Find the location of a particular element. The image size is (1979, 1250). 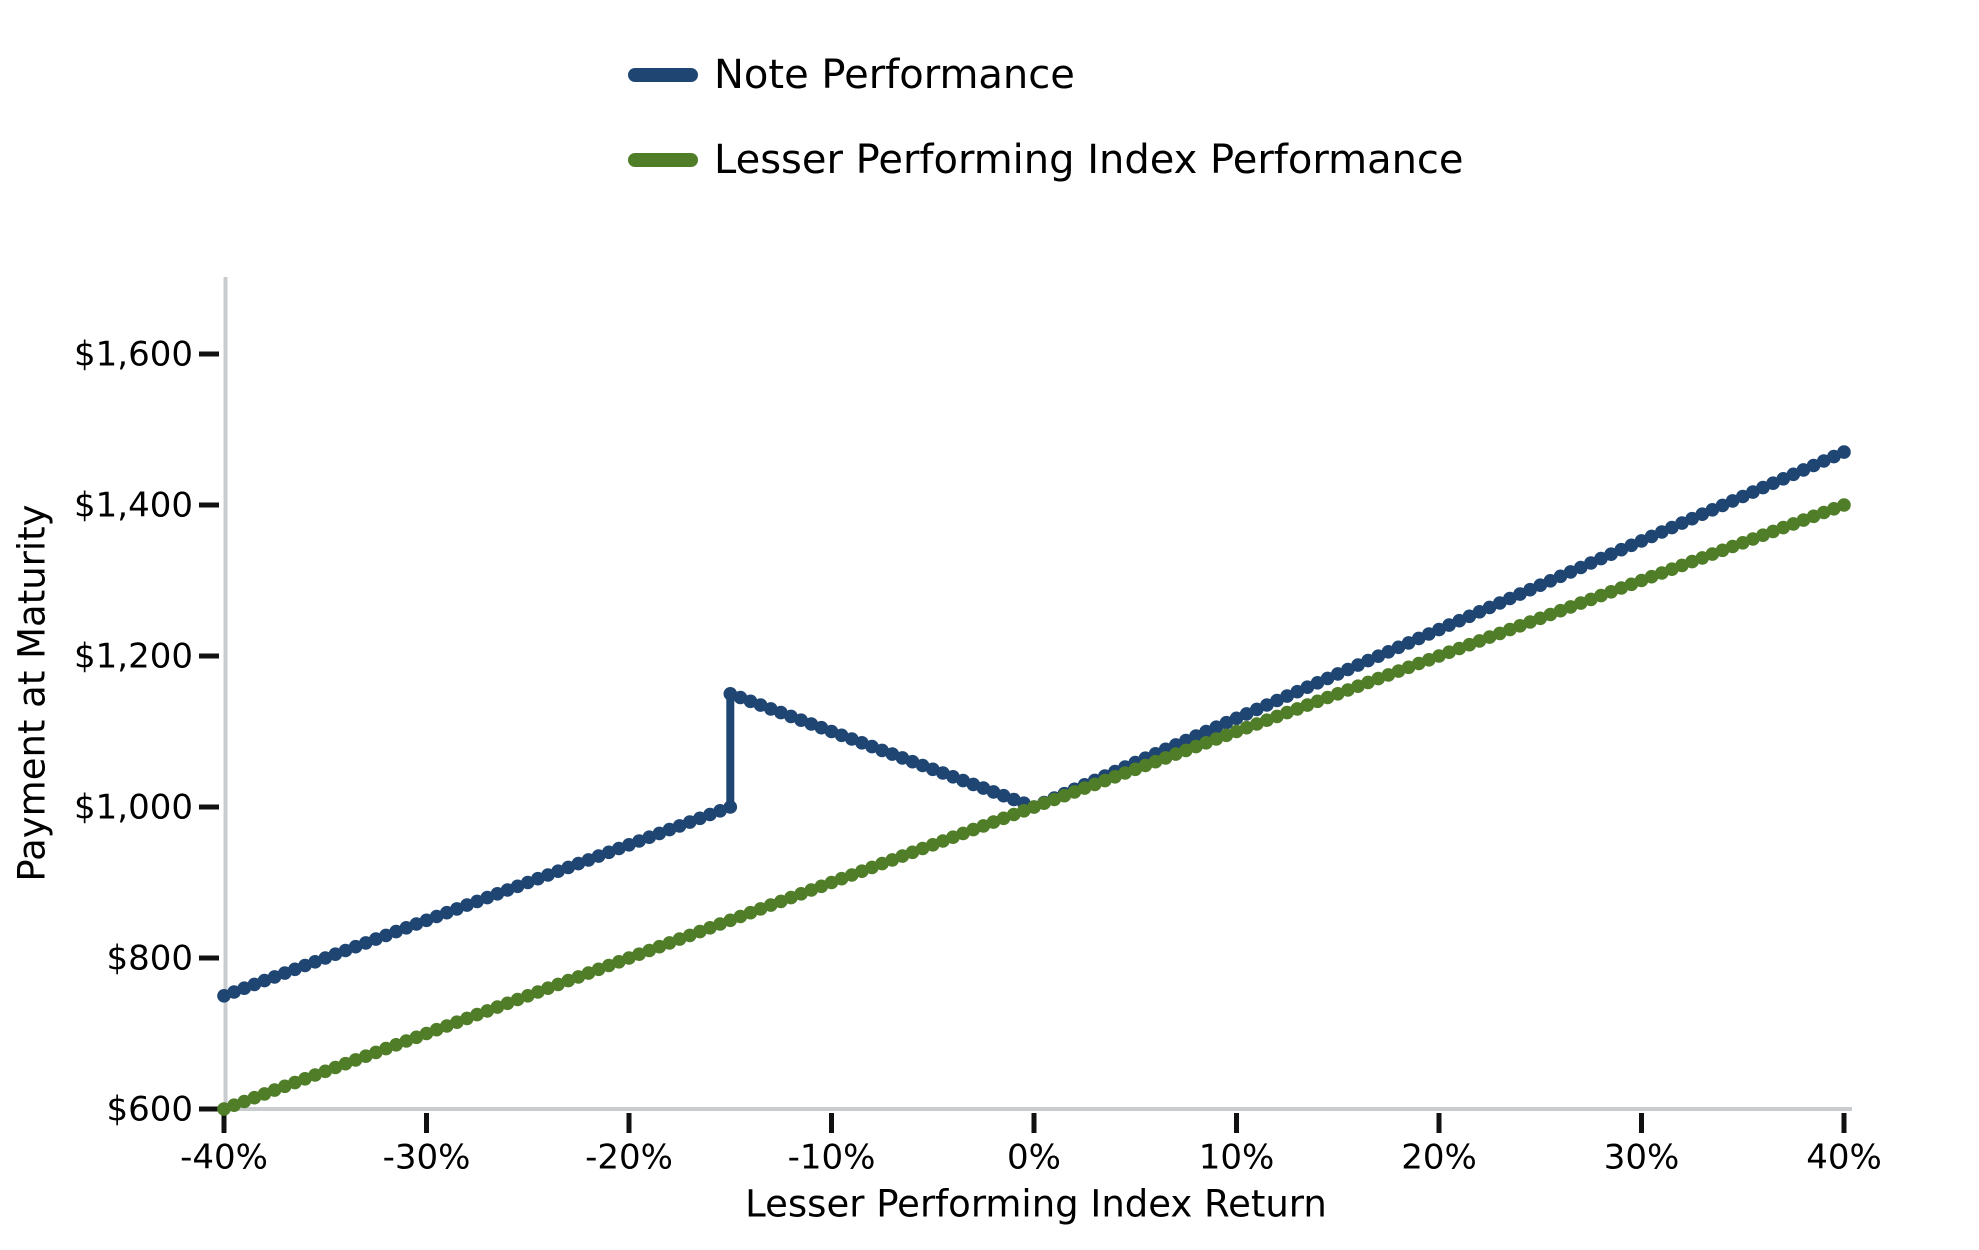

x-tick-label: -20% is located at coordinates (629, 1158).